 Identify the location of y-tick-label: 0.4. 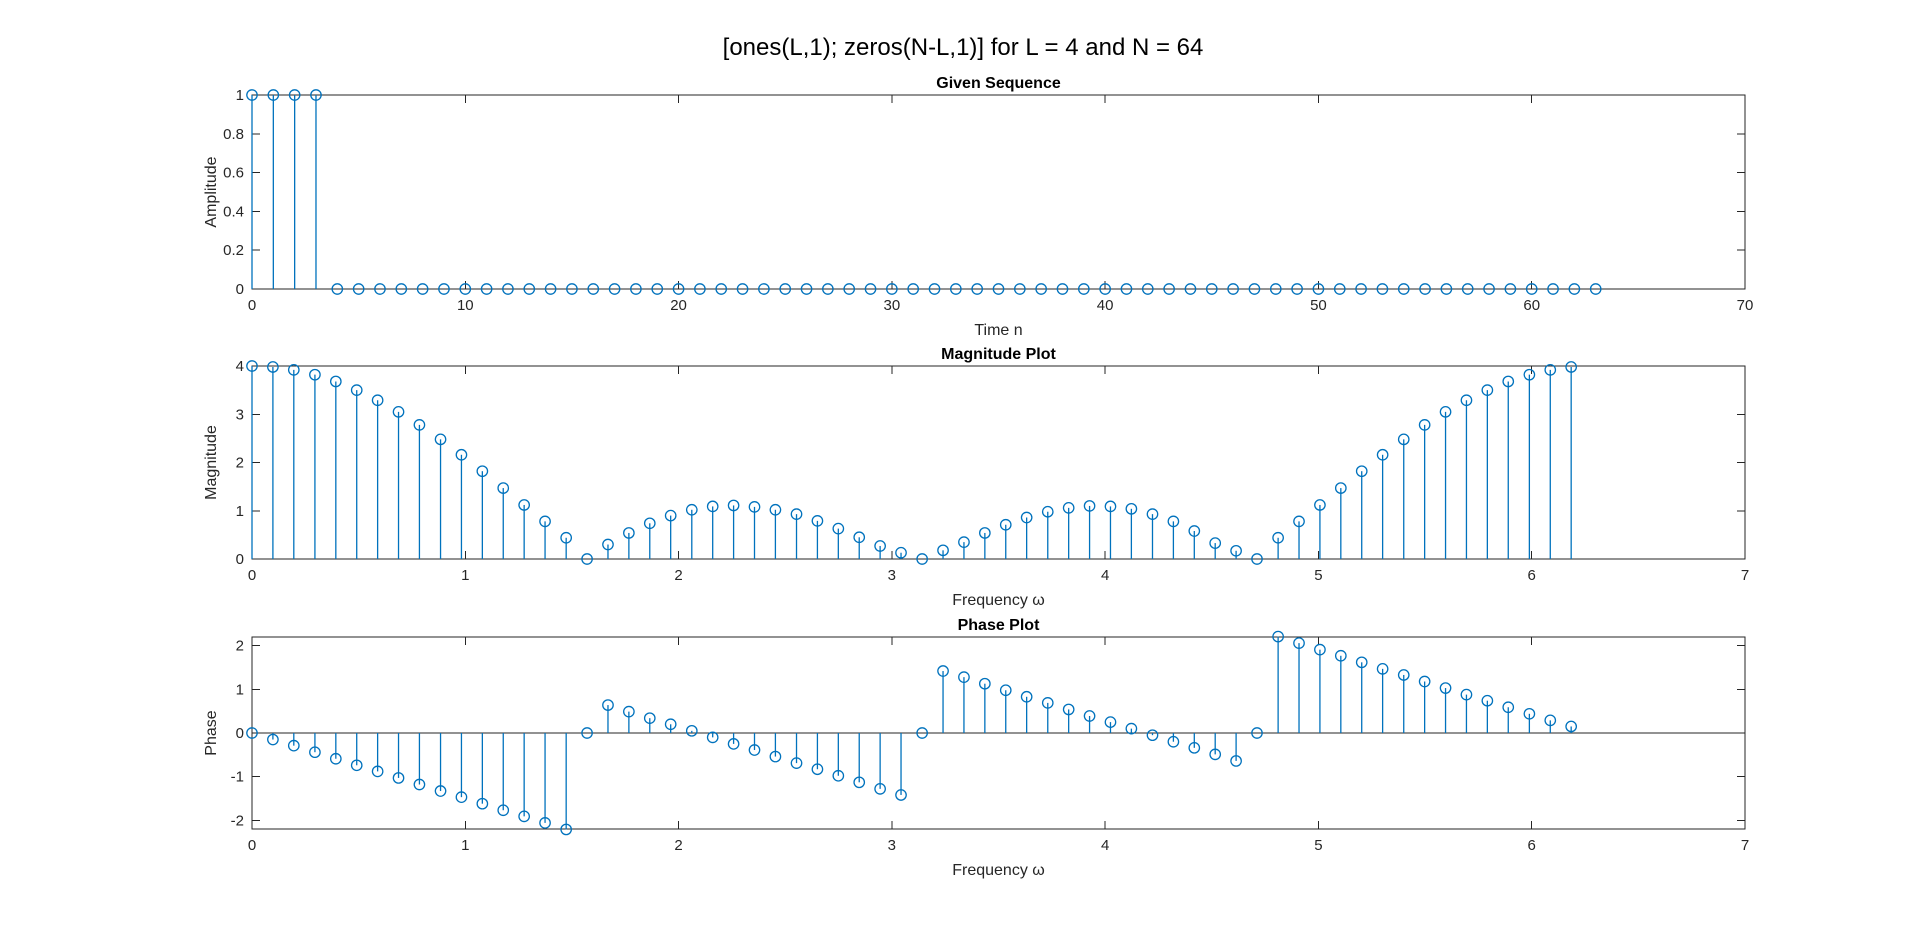
(233, 211).